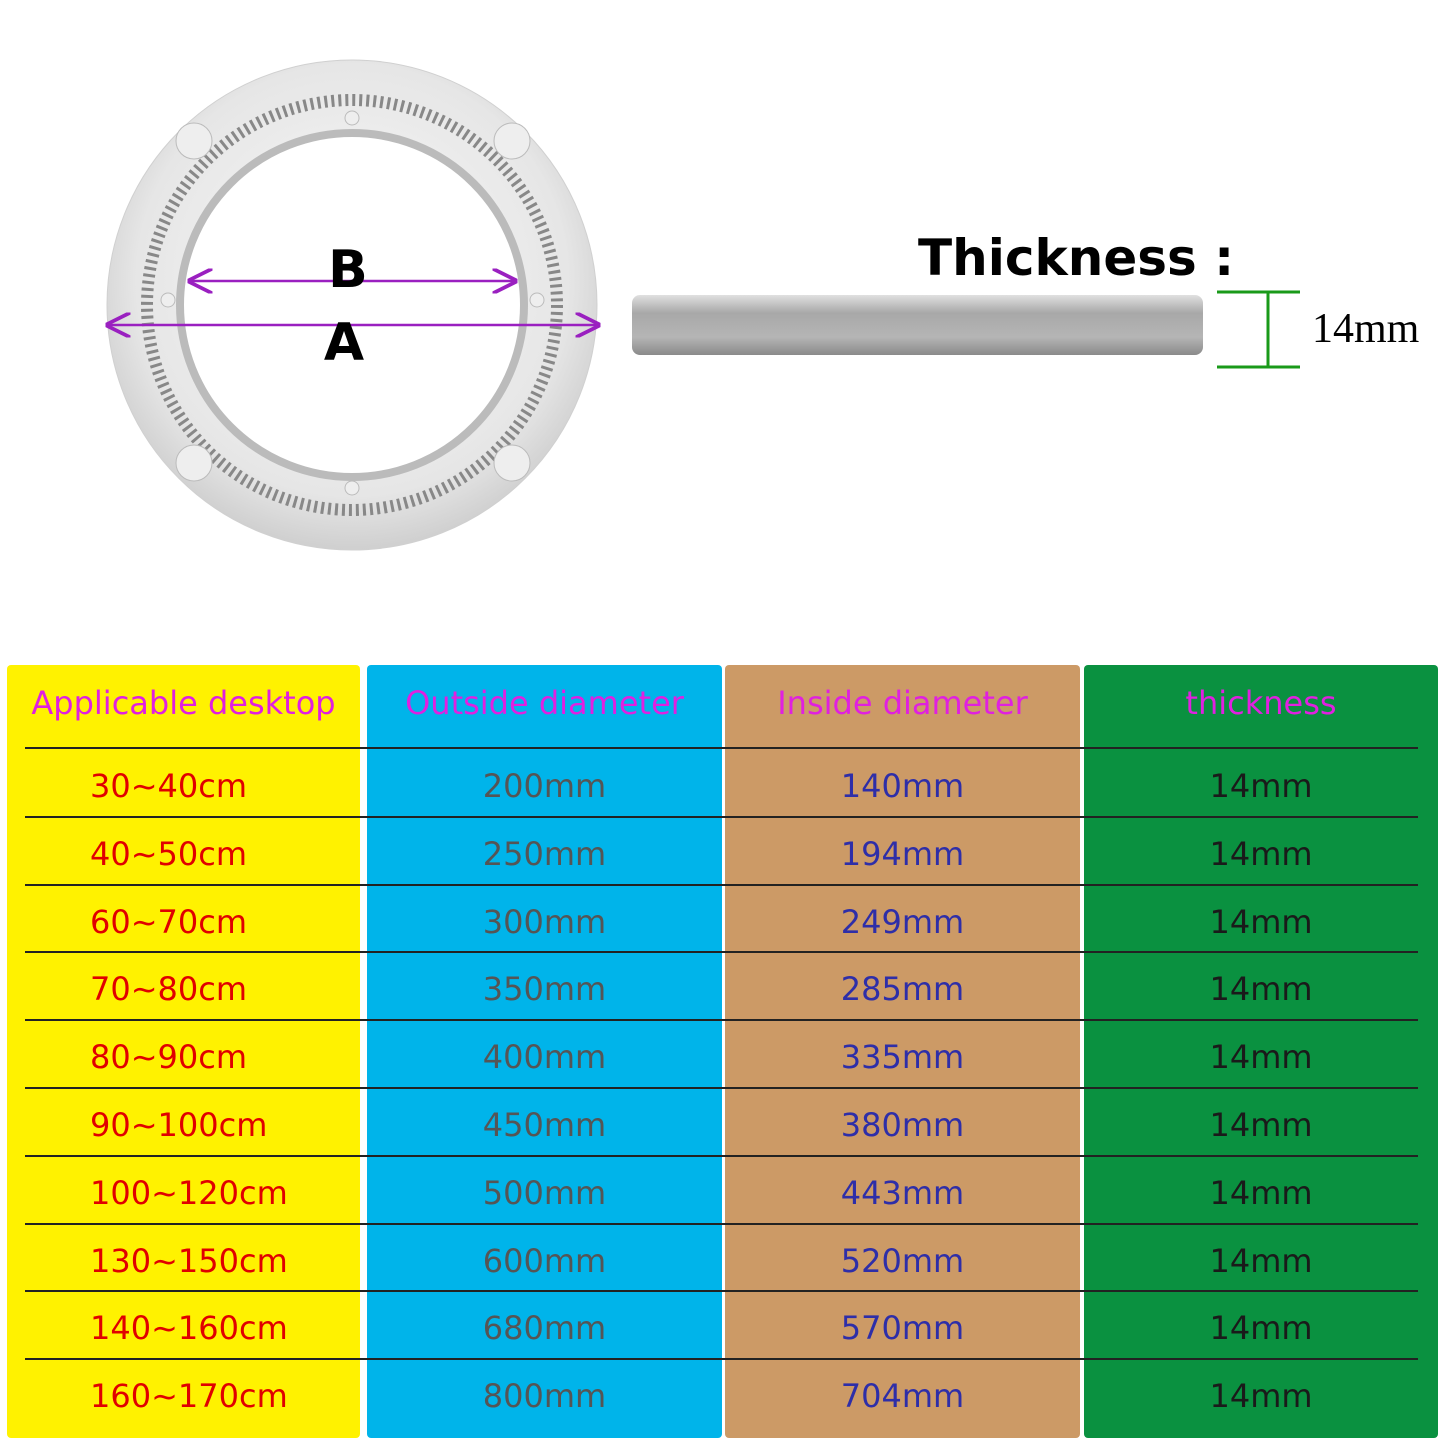  I want to click on table-cell: 194mm, so click(902, 853).